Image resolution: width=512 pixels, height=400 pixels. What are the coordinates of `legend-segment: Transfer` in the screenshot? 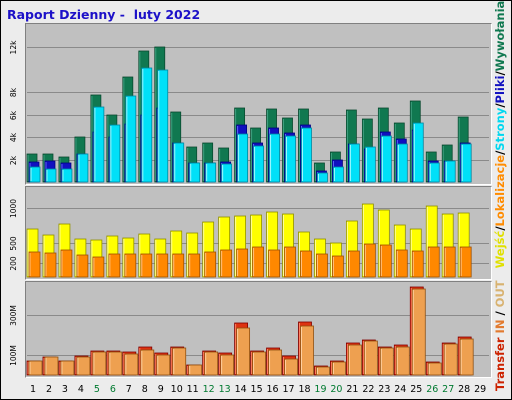 It's located at (500, 364).